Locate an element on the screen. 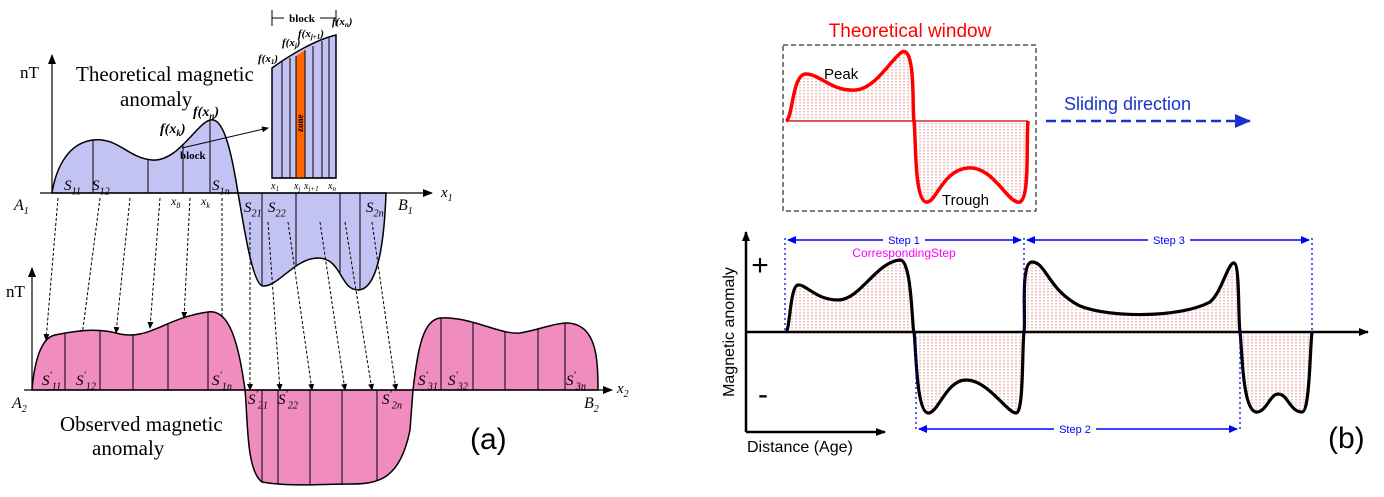  step-dividers is located at coordinates (1048, 335).